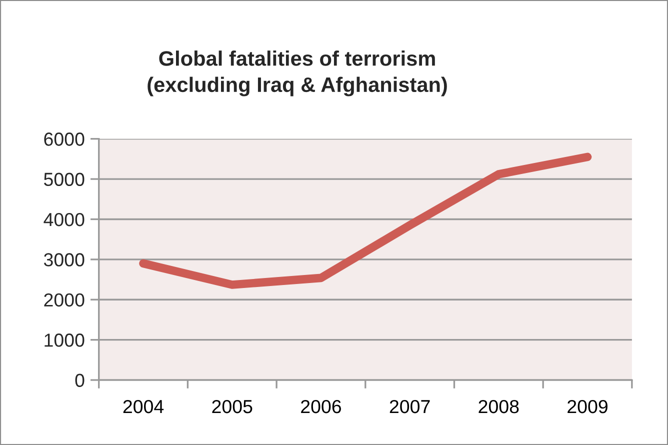  What do you see at coordinates (143, 407) in the screenshot?
I see `x-tick-label: 2004` at bounding box center [143, 407].